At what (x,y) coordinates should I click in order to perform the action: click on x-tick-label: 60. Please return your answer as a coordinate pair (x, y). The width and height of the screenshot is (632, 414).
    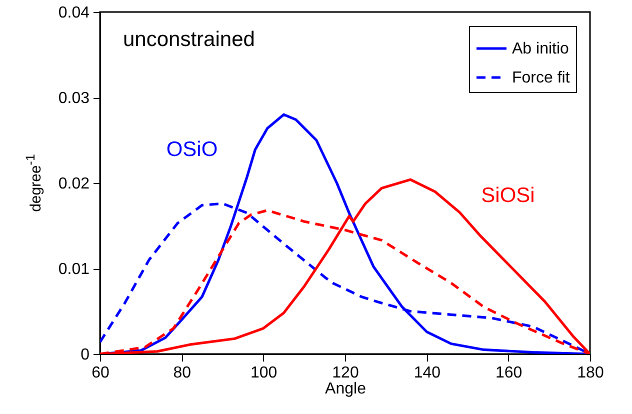
    Looking at the image, I should click on (101, 373).